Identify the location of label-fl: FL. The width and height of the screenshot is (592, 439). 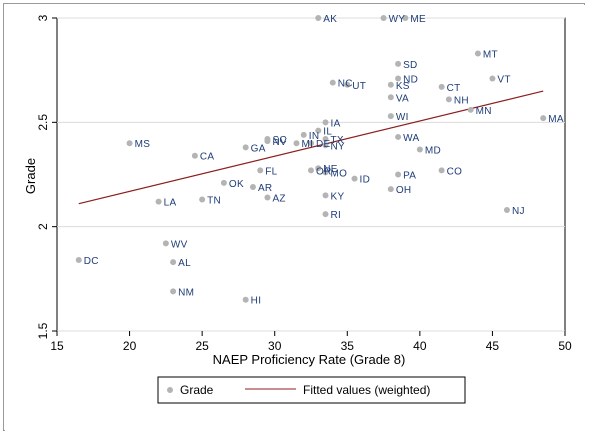
(271, 171).